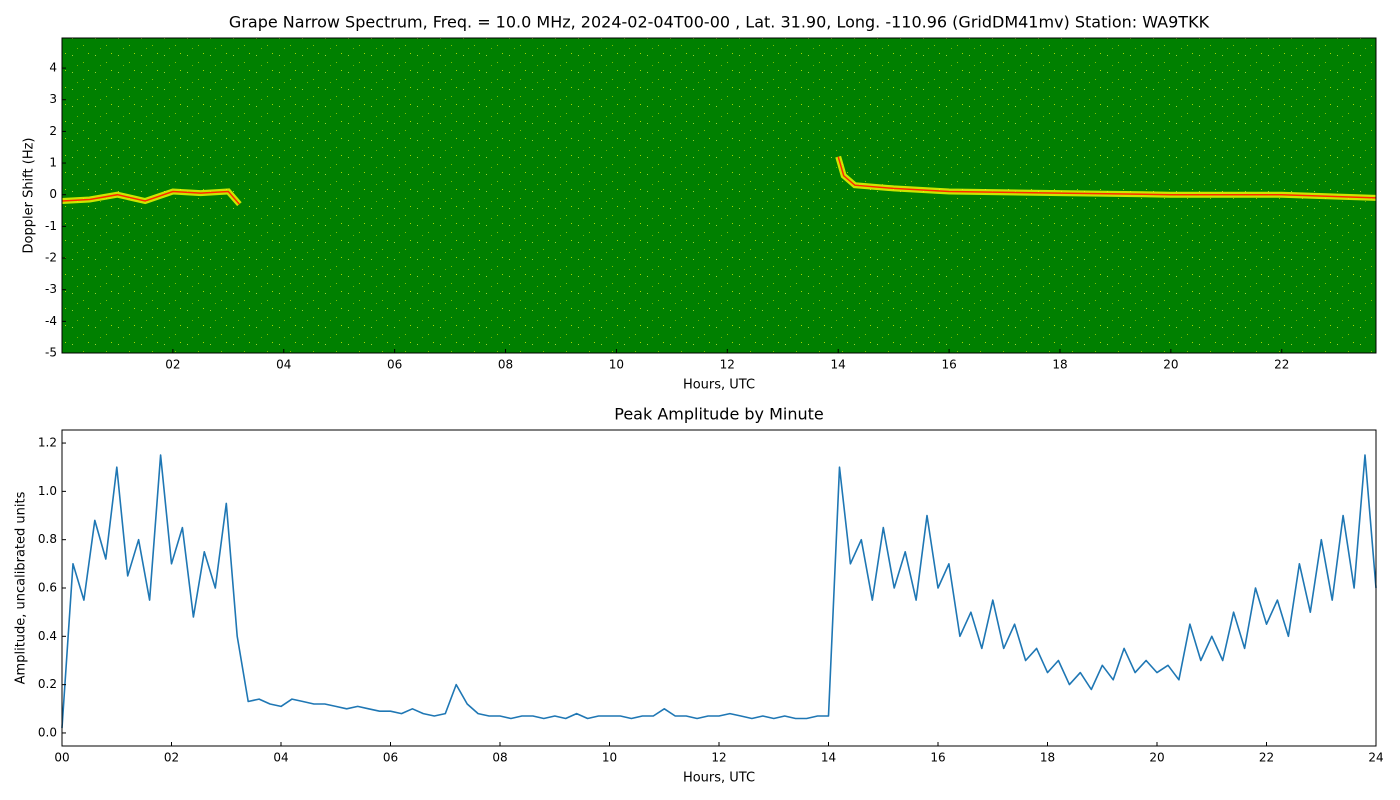 Image resolution: width=1400 pixels, height=800 pixels. Describe the element at coordinates (51, 289) in the screenshot. I see `y-tick-label: -3` at that location.